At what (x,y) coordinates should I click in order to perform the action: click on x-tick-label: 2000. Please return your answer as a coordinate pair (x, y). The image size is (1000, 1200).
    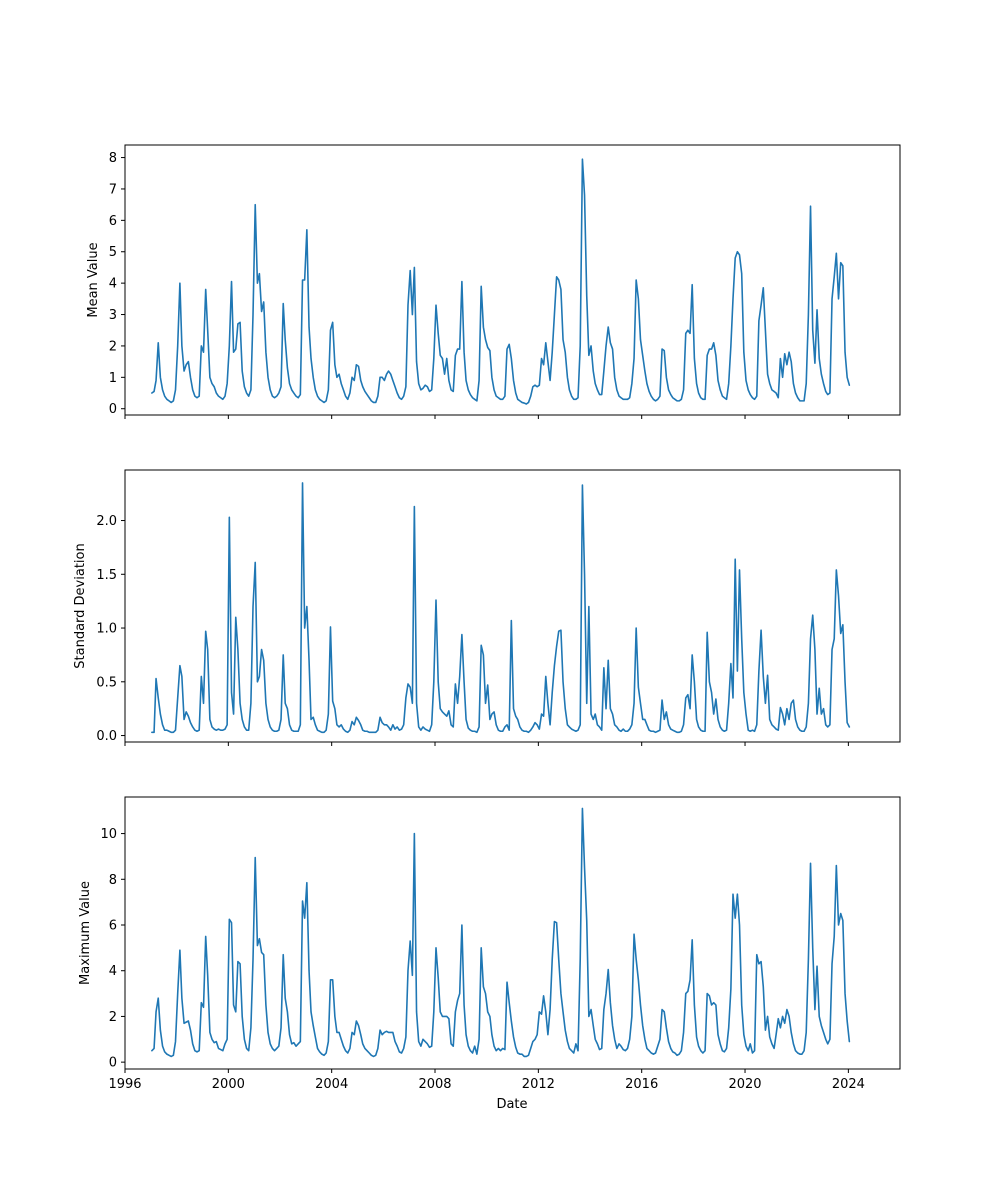
    Looking at the image, I should click on (228, 1084).